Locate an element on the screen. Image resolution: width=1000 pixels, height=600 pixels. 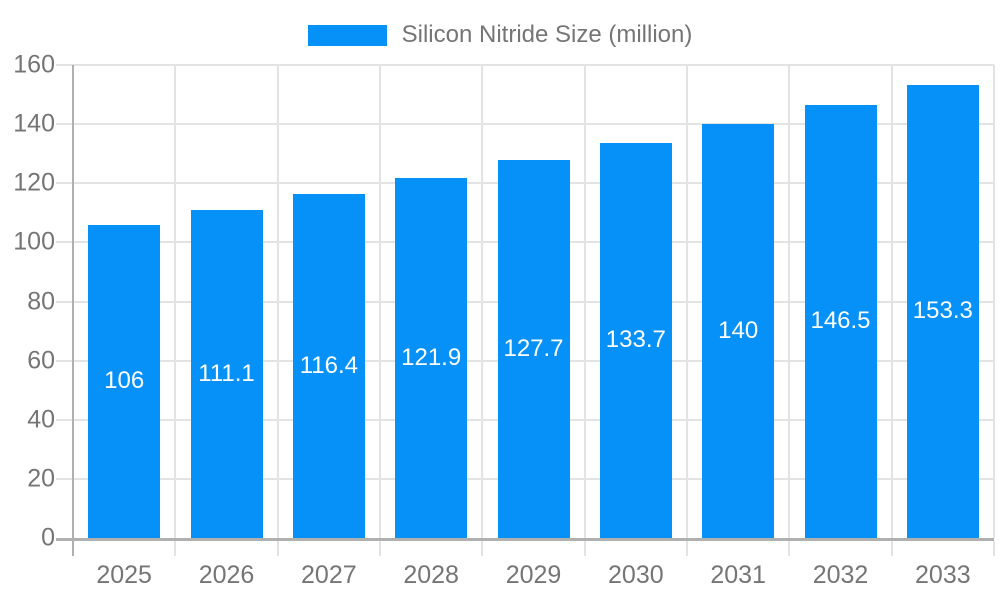
x-tick-label-2025: 2025 is located at coordinates (124, 575).